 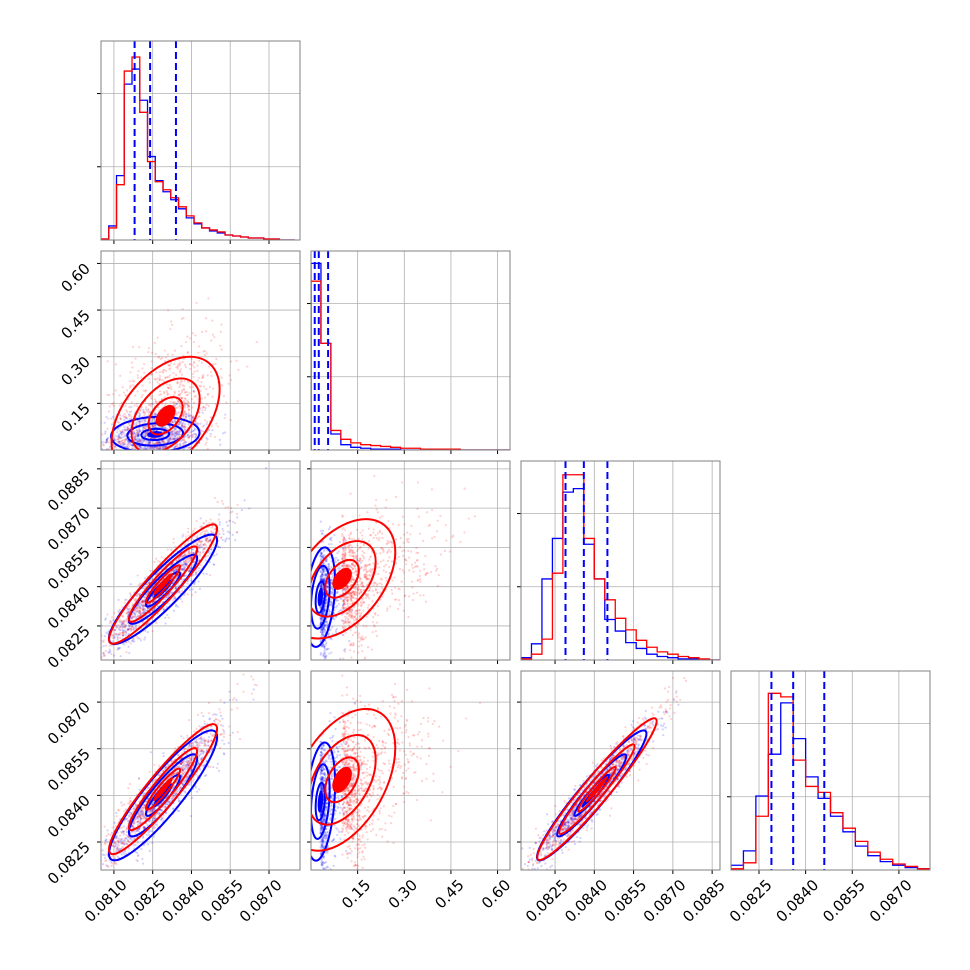 What do you see at coordinates (165, 415) in the screenshot?
I see `density-core` at bounding box center [165, 415].